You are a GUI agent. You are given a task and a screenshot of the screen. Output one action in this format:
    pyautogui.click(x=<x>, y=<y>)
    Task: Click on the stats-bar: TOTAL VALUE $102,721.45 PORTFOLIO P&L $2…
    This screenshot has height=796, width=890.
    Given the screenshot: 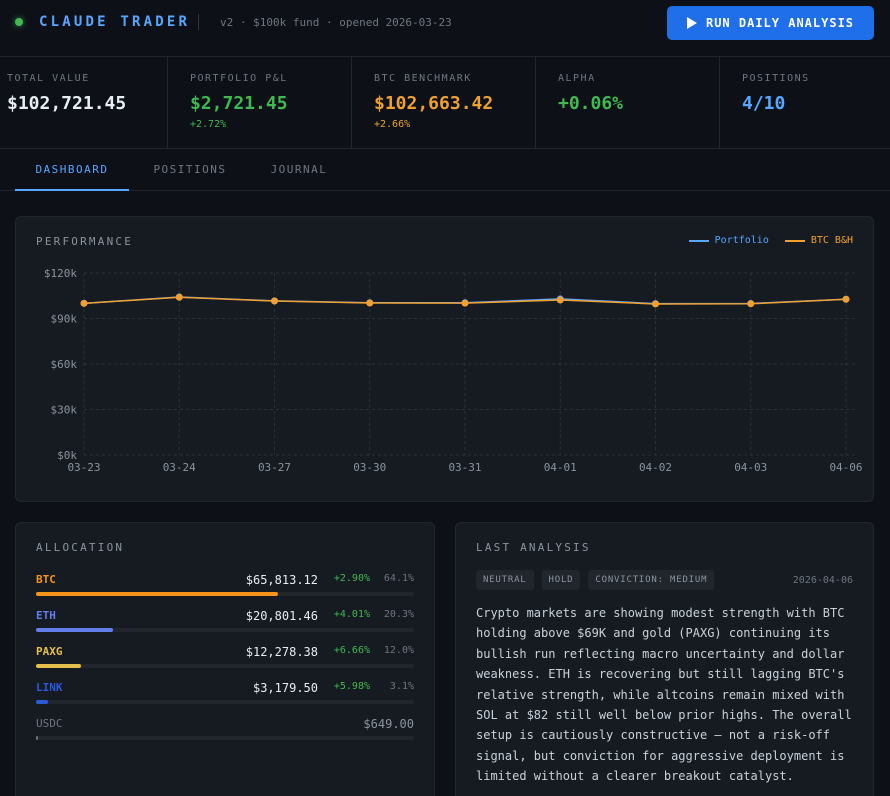 What is the action you would take?
    pyautogui.click(x=445, y=103)
    